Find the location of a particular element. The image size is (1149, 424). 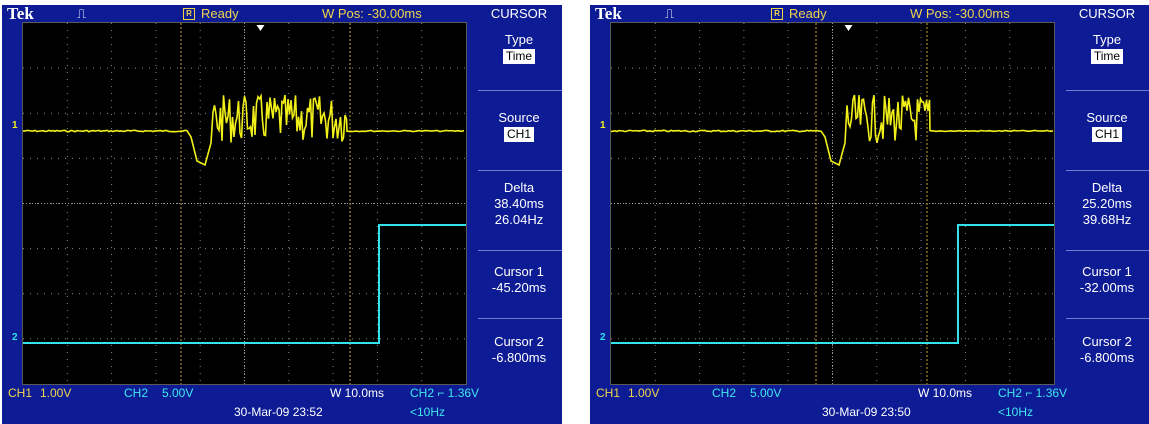

delta-frequency: 39.68Hz is located at coordinates (1107, 219).